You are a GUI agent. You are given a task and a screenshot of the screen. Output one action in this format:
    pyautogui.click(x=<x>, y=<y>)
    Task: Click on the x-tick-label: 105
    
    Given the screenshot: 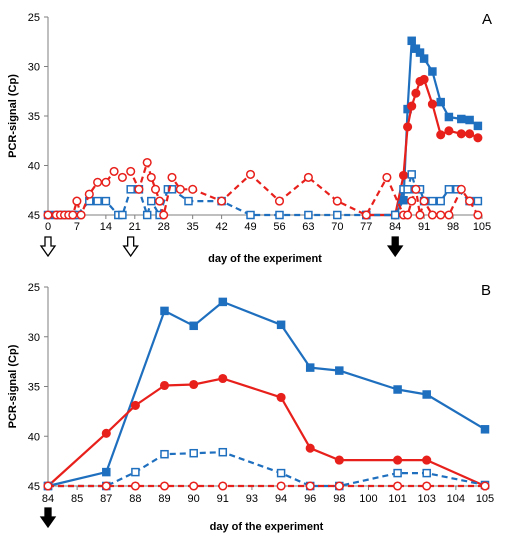 What is the action you would take?
    pyautogui.click(x=482, y=227)
    